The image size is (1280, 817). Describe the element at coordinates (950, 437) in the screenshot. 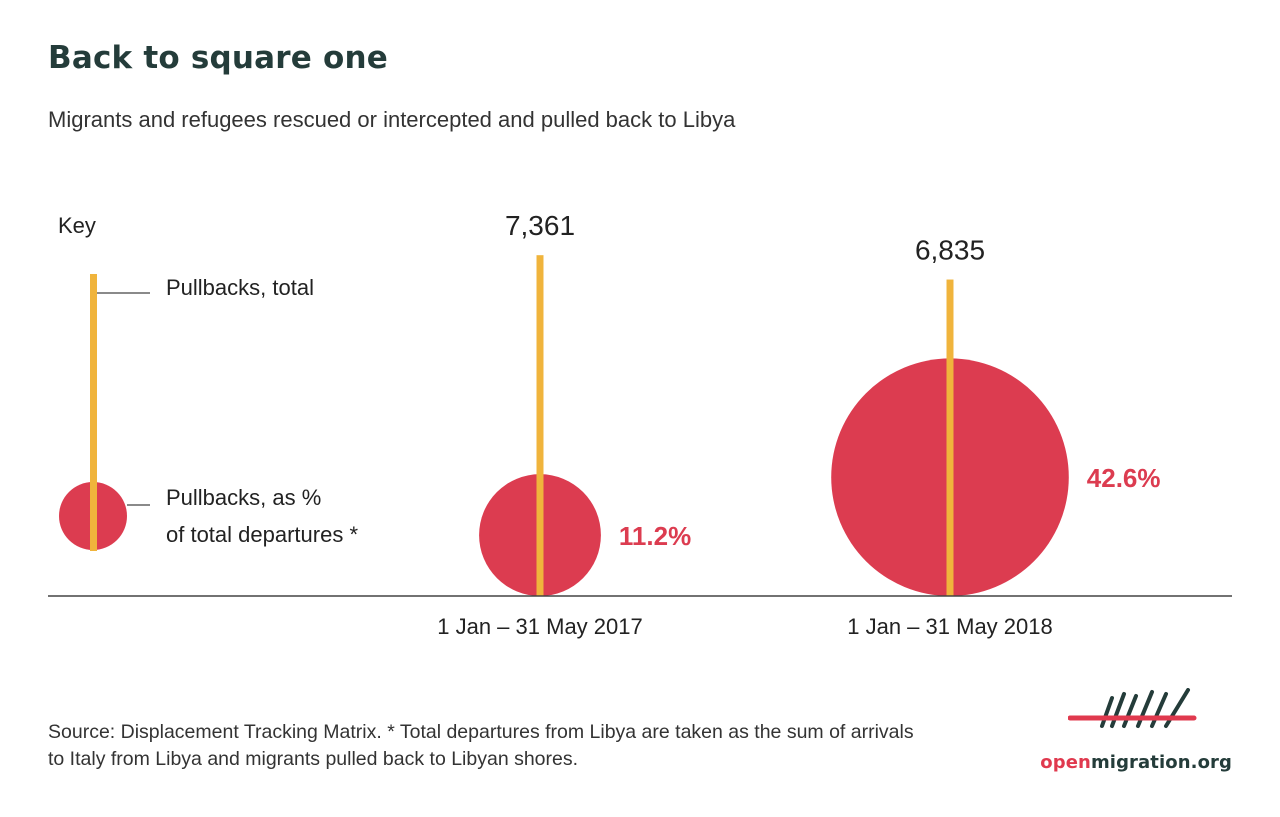

I see `total-line-2018` at that location.